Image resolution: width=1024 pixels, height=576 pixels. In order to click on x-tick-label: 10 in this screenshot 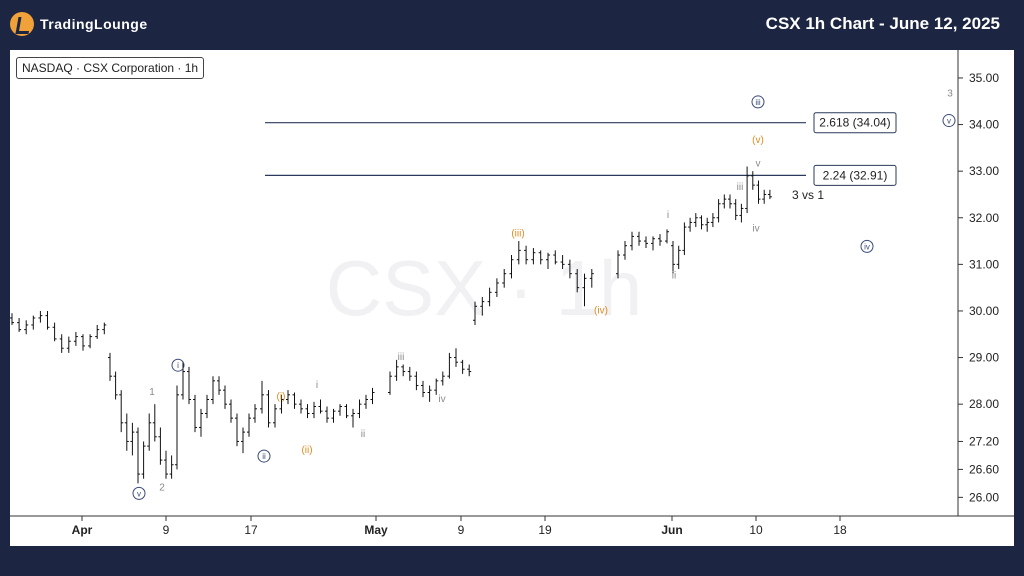, I will do `click(756, 530)`.